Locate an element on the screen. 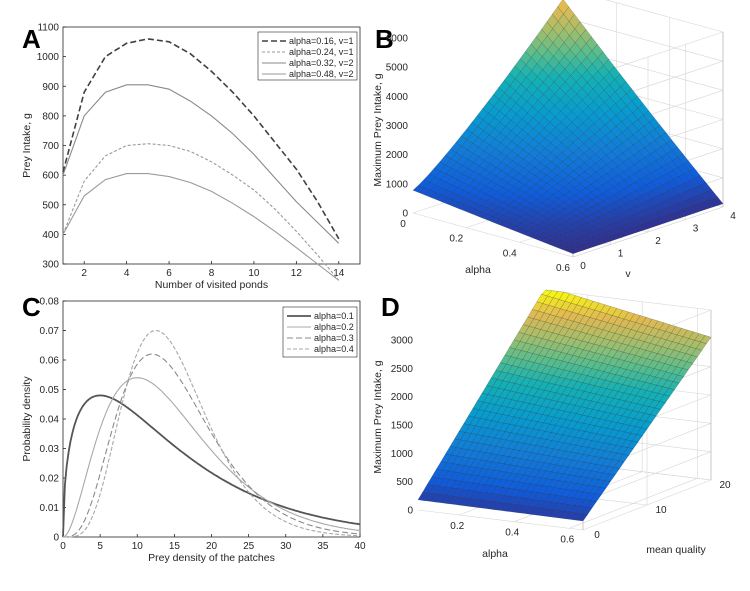 This screenshot has width=750, height=591. panel-d-ylabel: mean quality is located at coordinates (676, 550).